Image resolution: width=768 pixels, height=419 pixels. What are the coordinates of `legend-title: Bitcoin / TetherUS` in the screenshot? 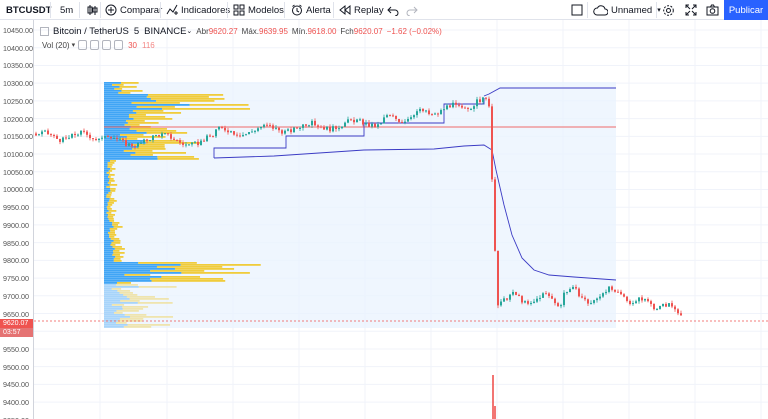 It's located at (91, 31).